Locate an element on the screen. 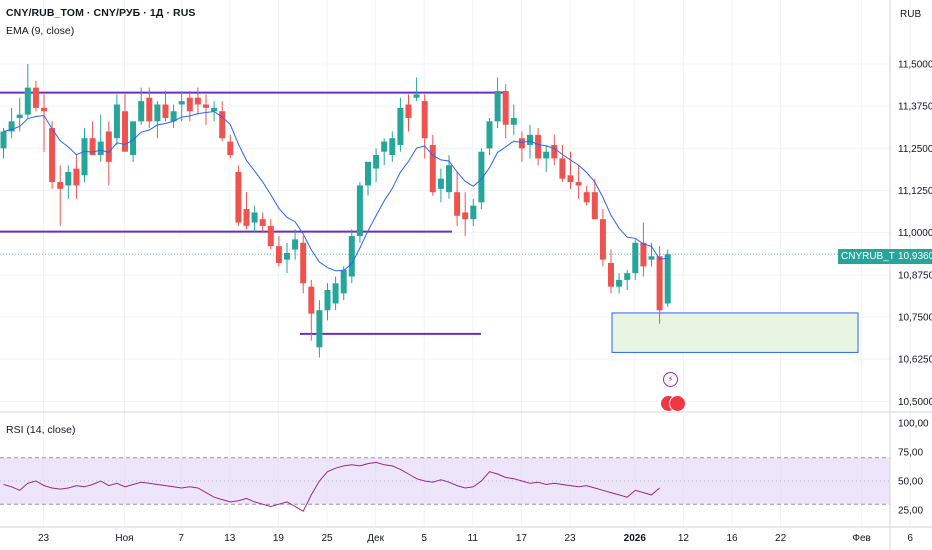 This screenshot has width=932, height=550. price-tick-label: 10,5000 is located at coordinates (915, 402).